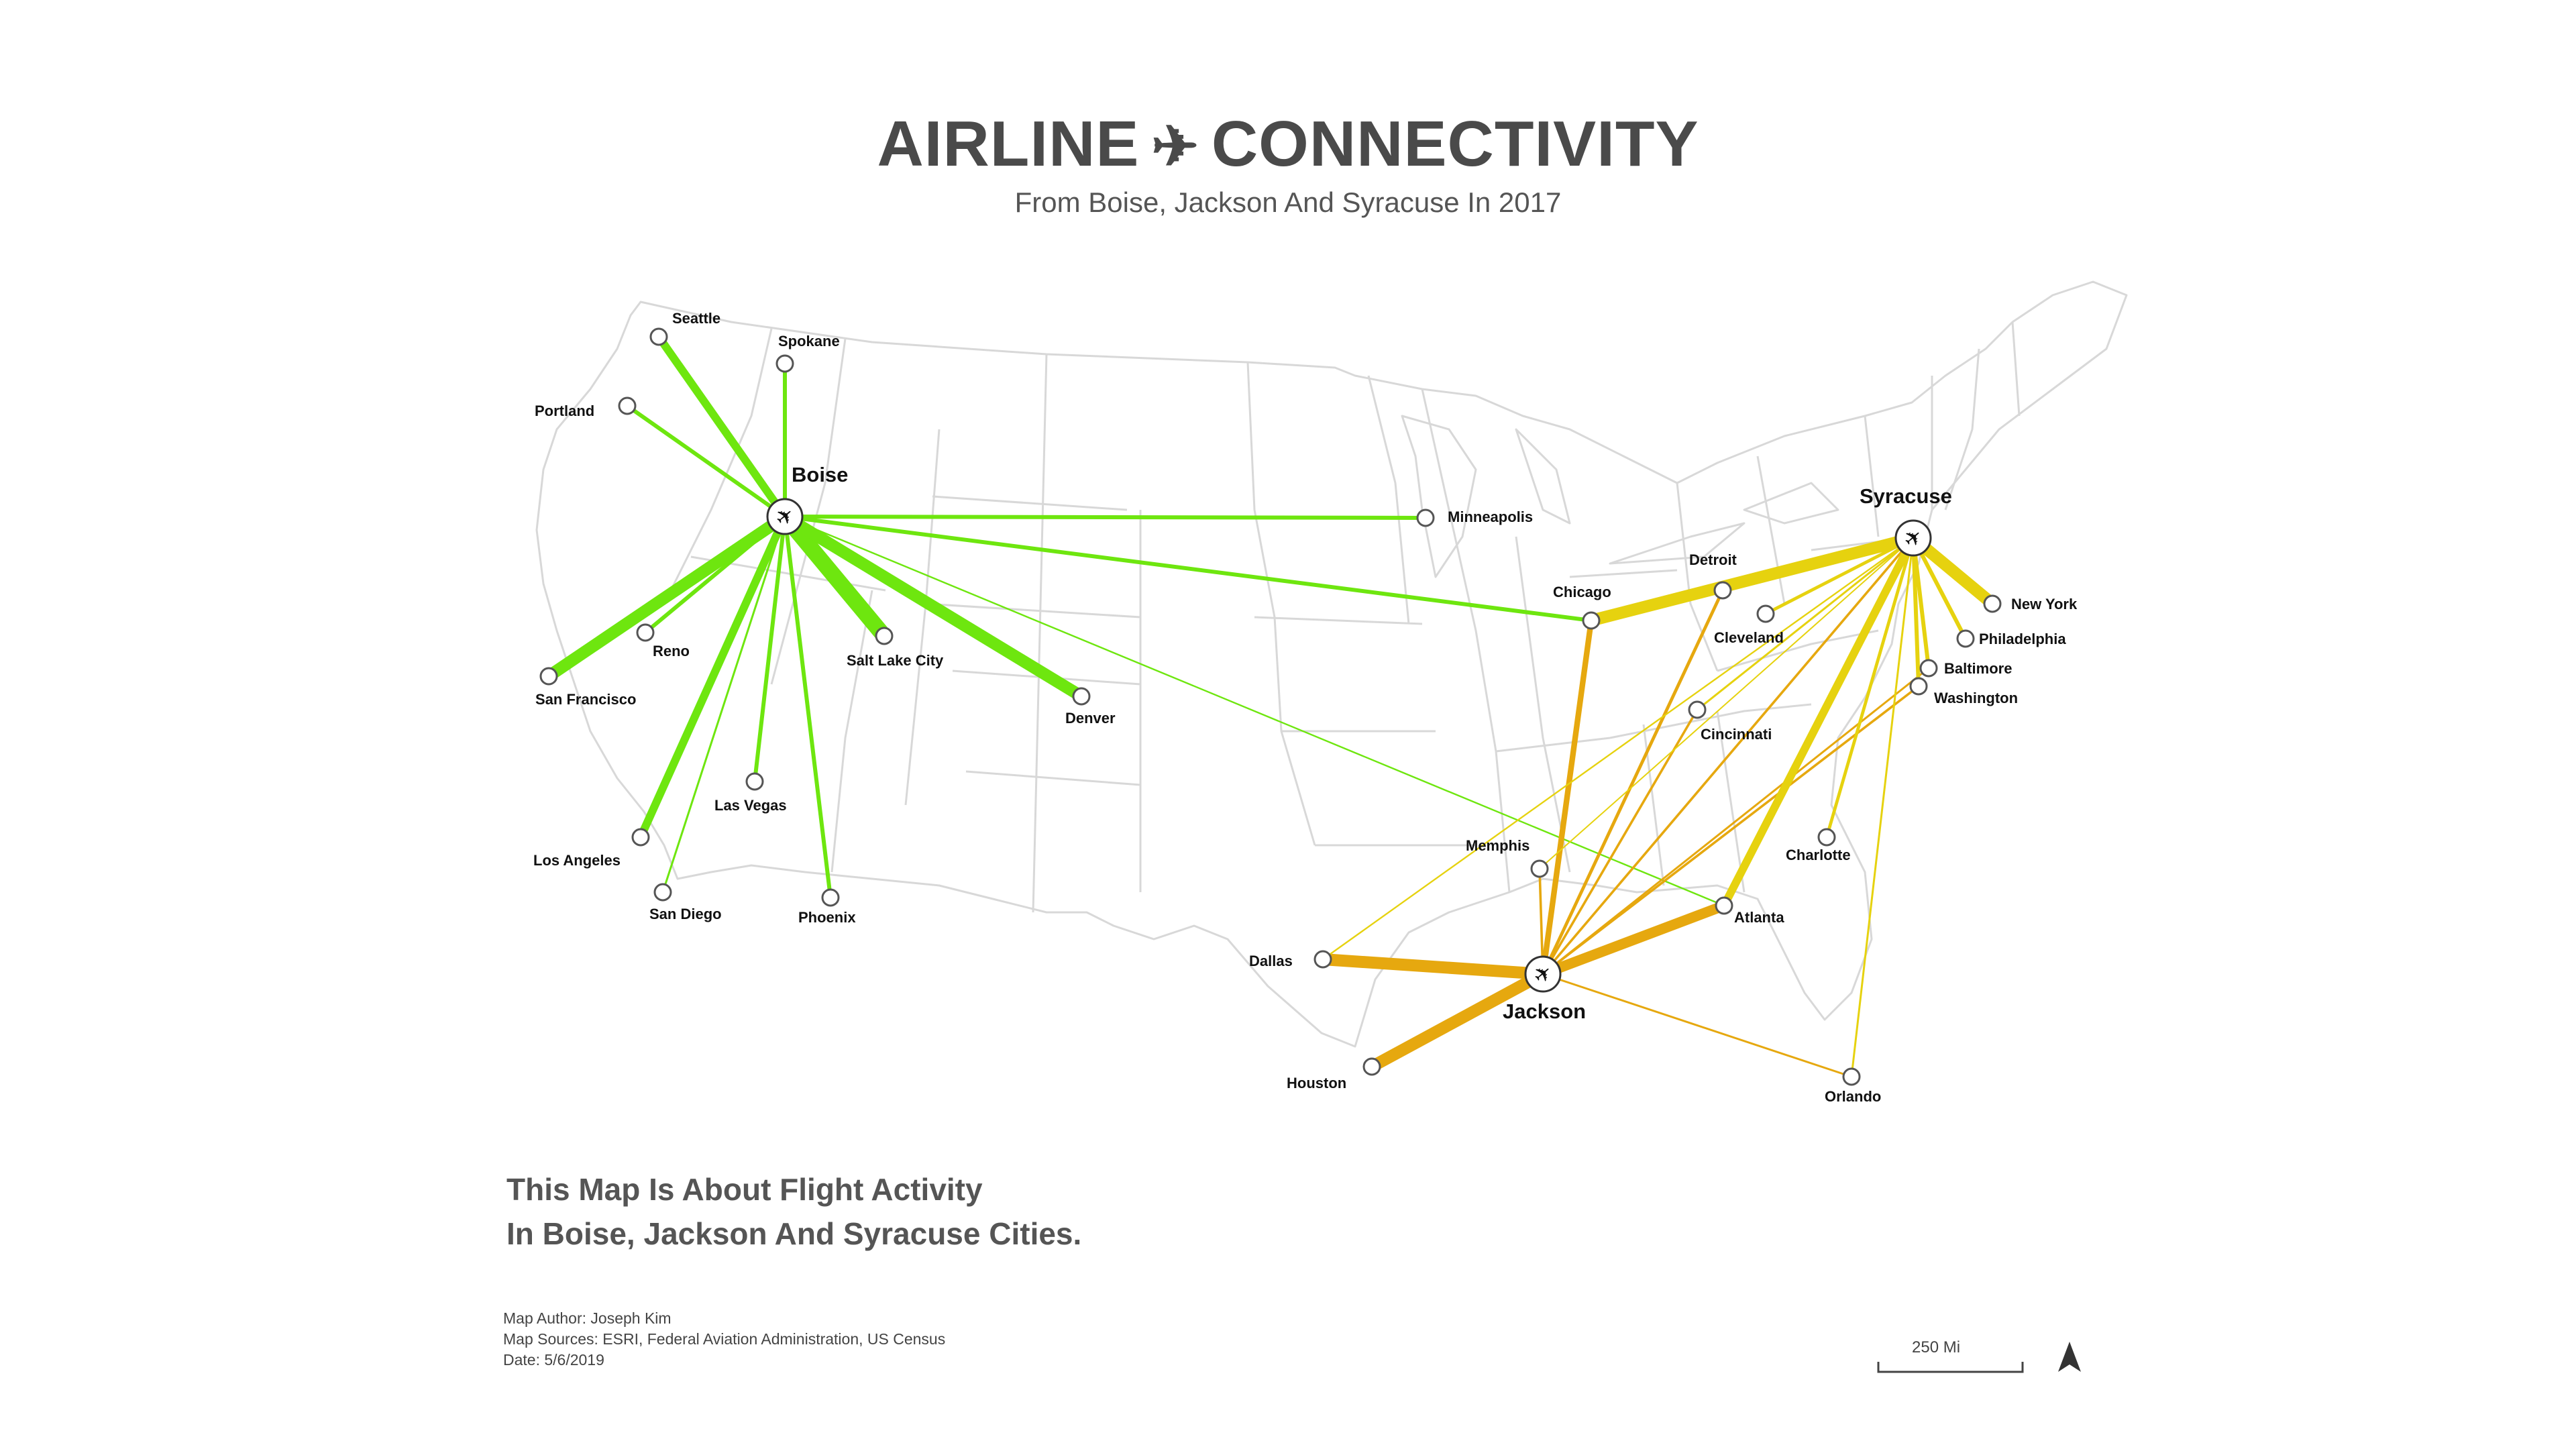  What do you see at coordinates (696, 318) in the screenshot?
I see `city-label-seattle: Seattle` at bounding box center [696, 318].